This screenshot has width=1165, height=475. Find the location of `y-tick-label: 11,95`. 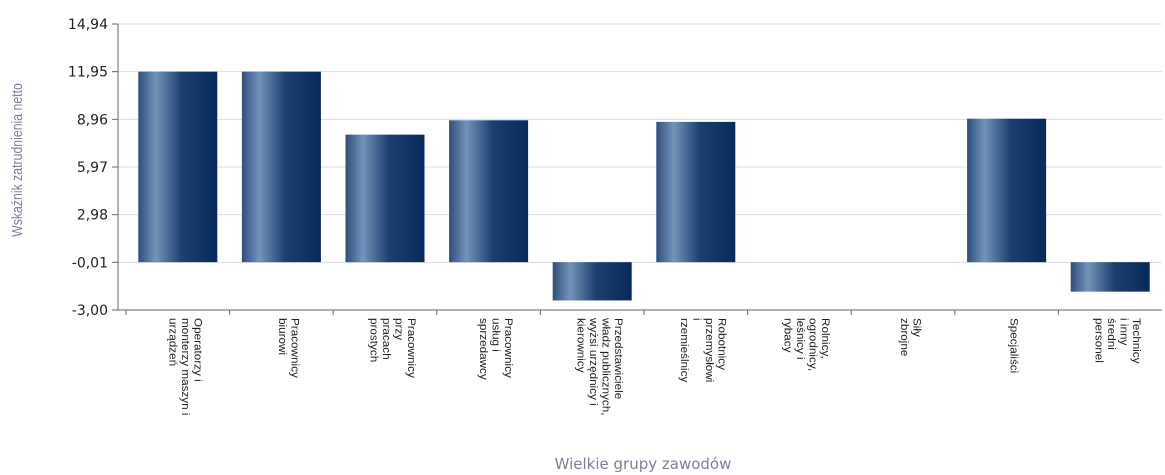

y-tick-label: 11,95 is located at coordinates (88, 73).